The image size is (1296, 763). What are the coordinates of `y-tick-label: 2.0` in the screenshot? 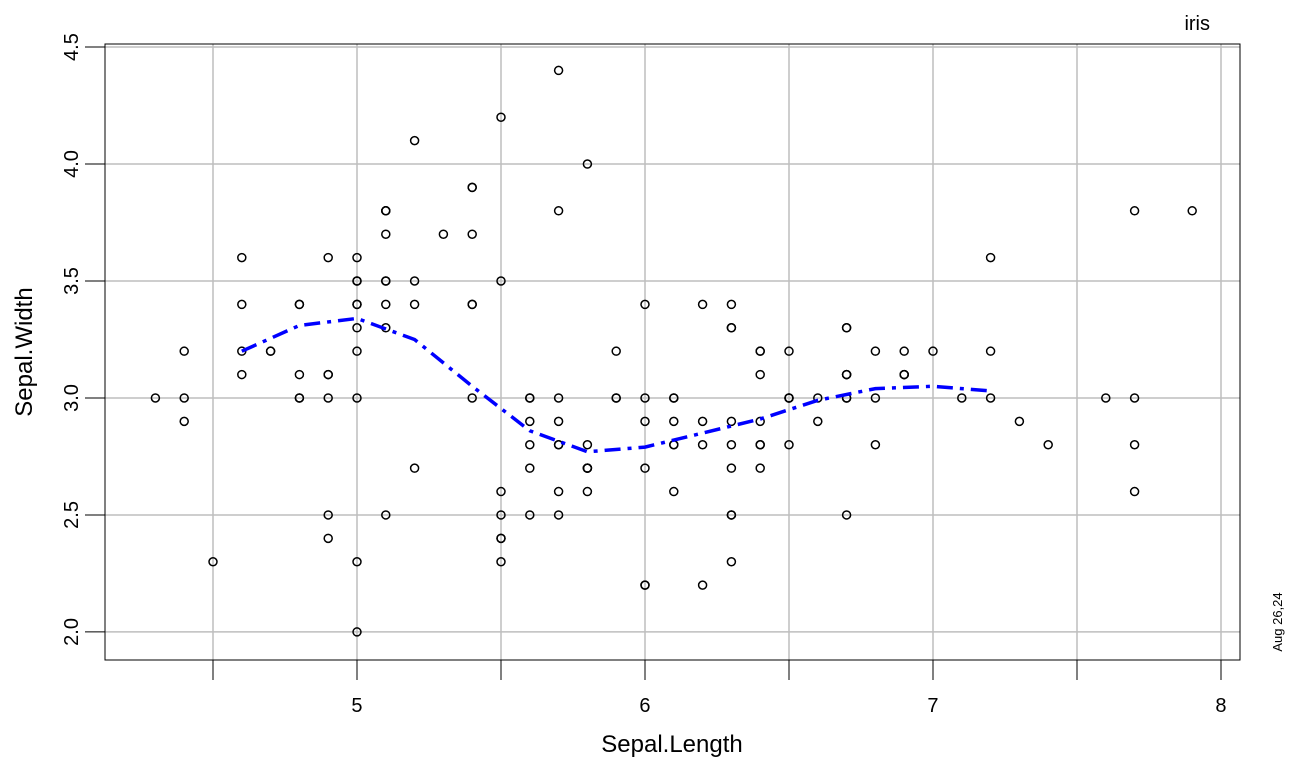 It's located at (72, 632).